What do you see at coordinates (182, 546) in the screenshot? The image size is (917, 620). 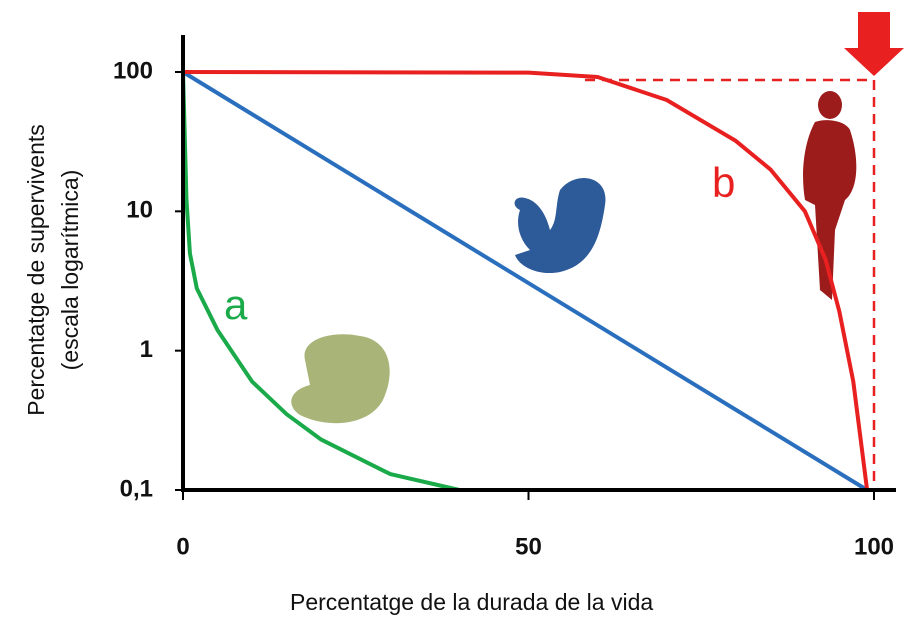 I see `x-tick-label: 0` at bounding box center [182, 546].